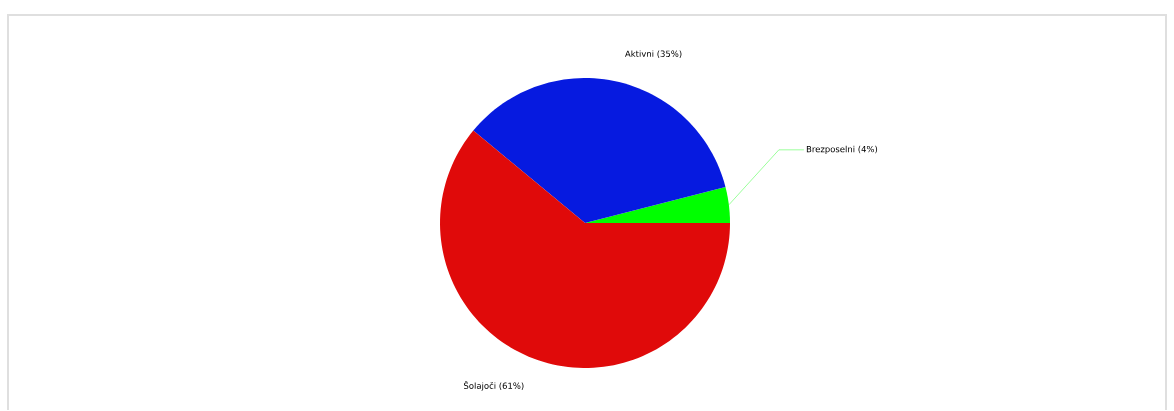  I want to click on slice-label: Aktivni, so click(639, 53).